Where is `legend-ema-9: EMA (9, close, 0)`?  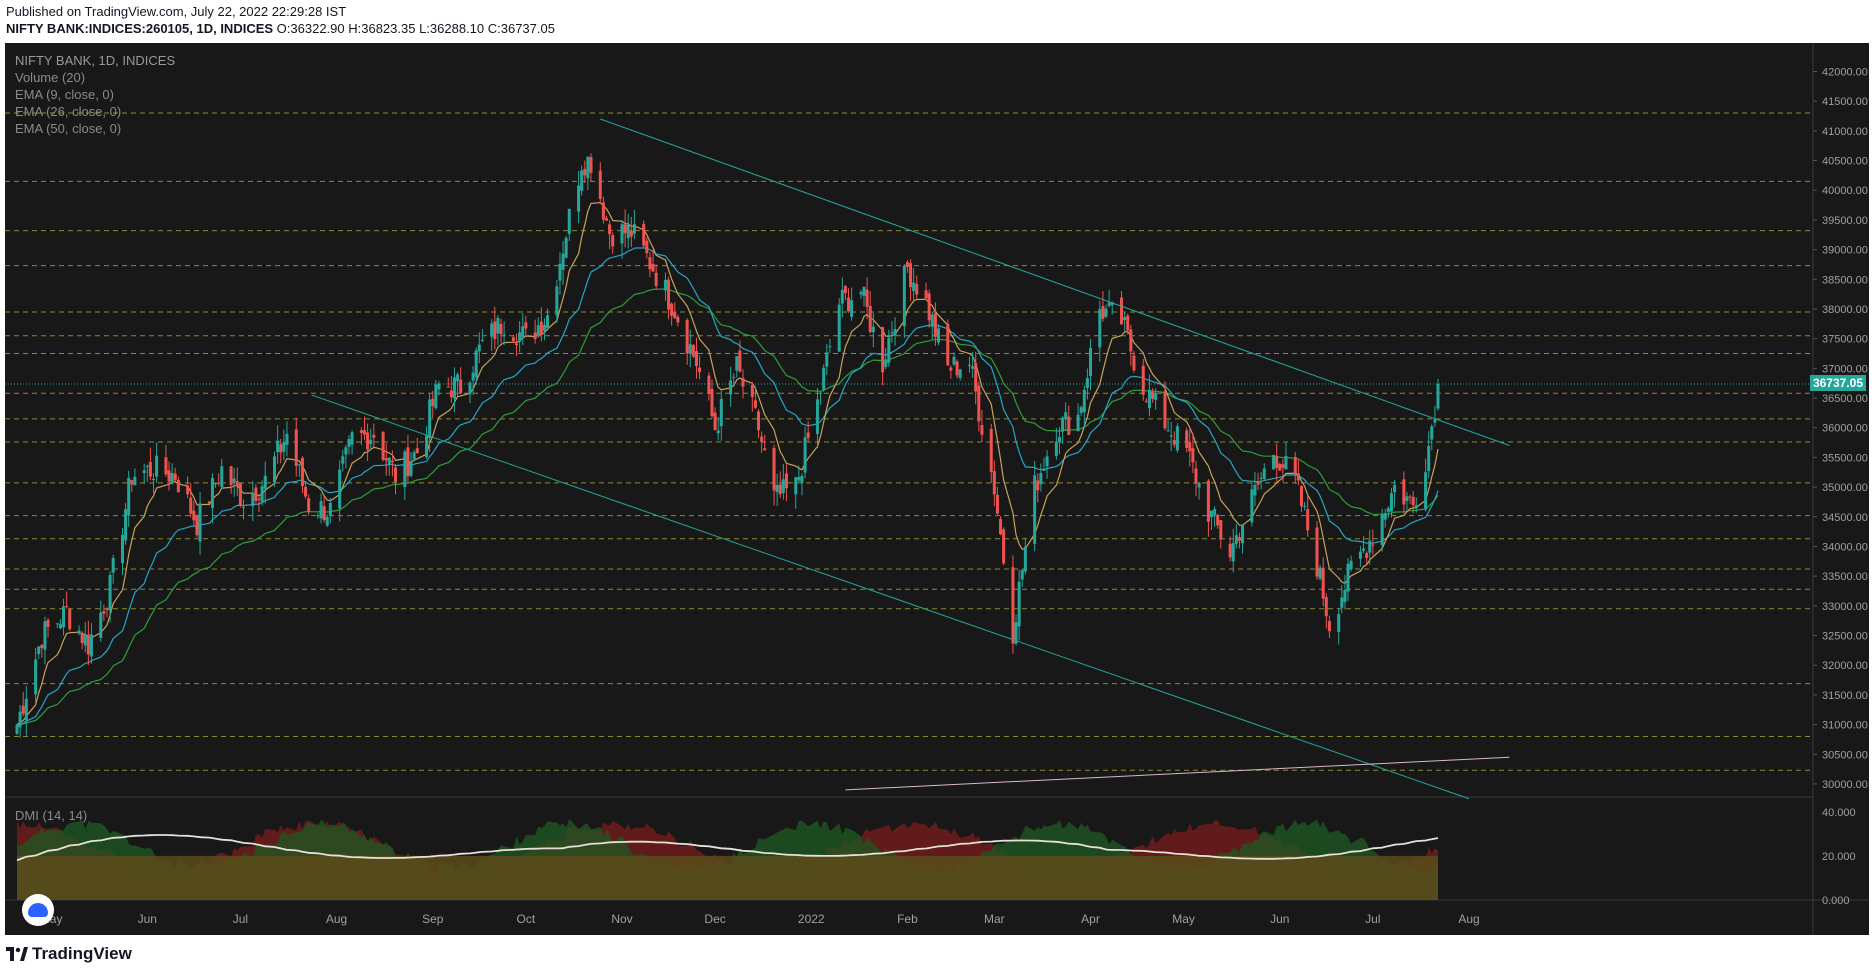 legend-ema-9: EMA (9, close, 0) is located at coordinates (64, 94).